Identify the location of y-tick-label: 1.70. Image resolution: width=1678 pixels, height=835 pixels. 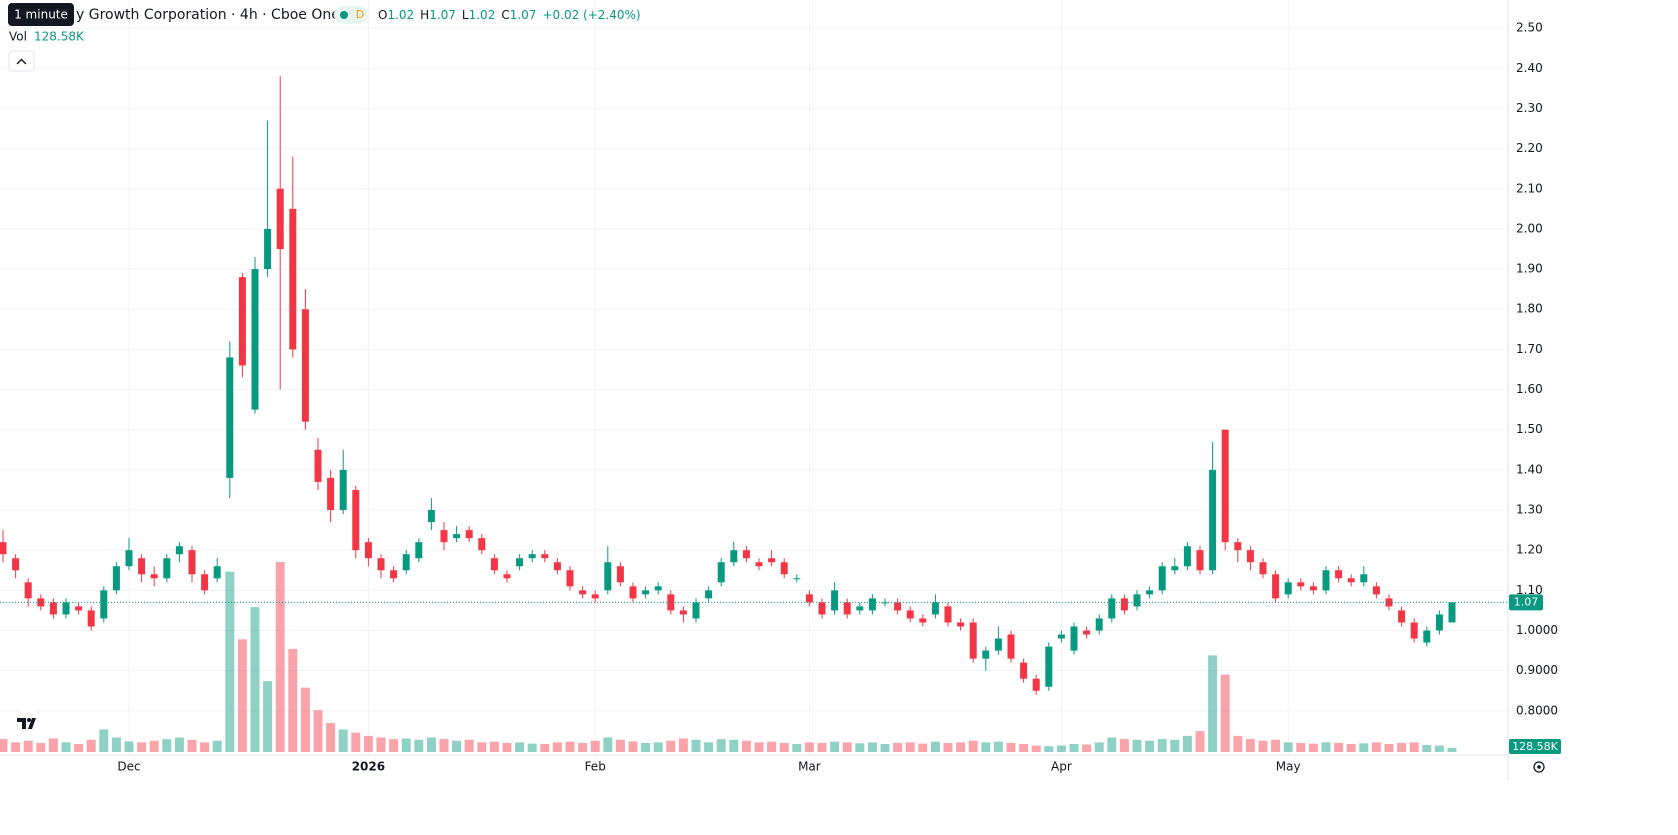
(1529, 349).